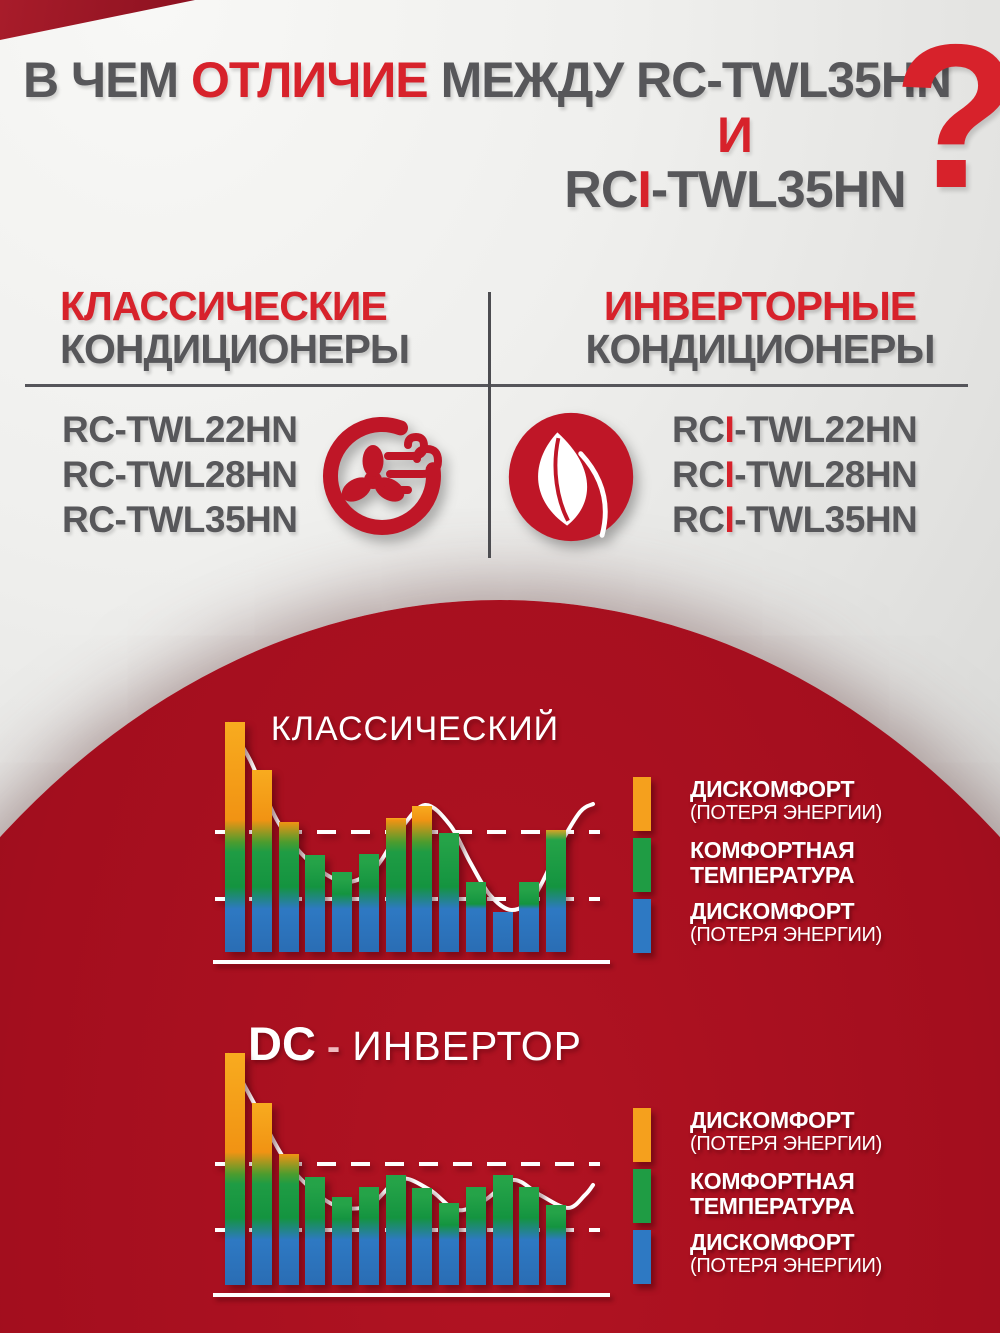  I want to click on title-line-3: RCI-TWL35HN, so click(735, 190).